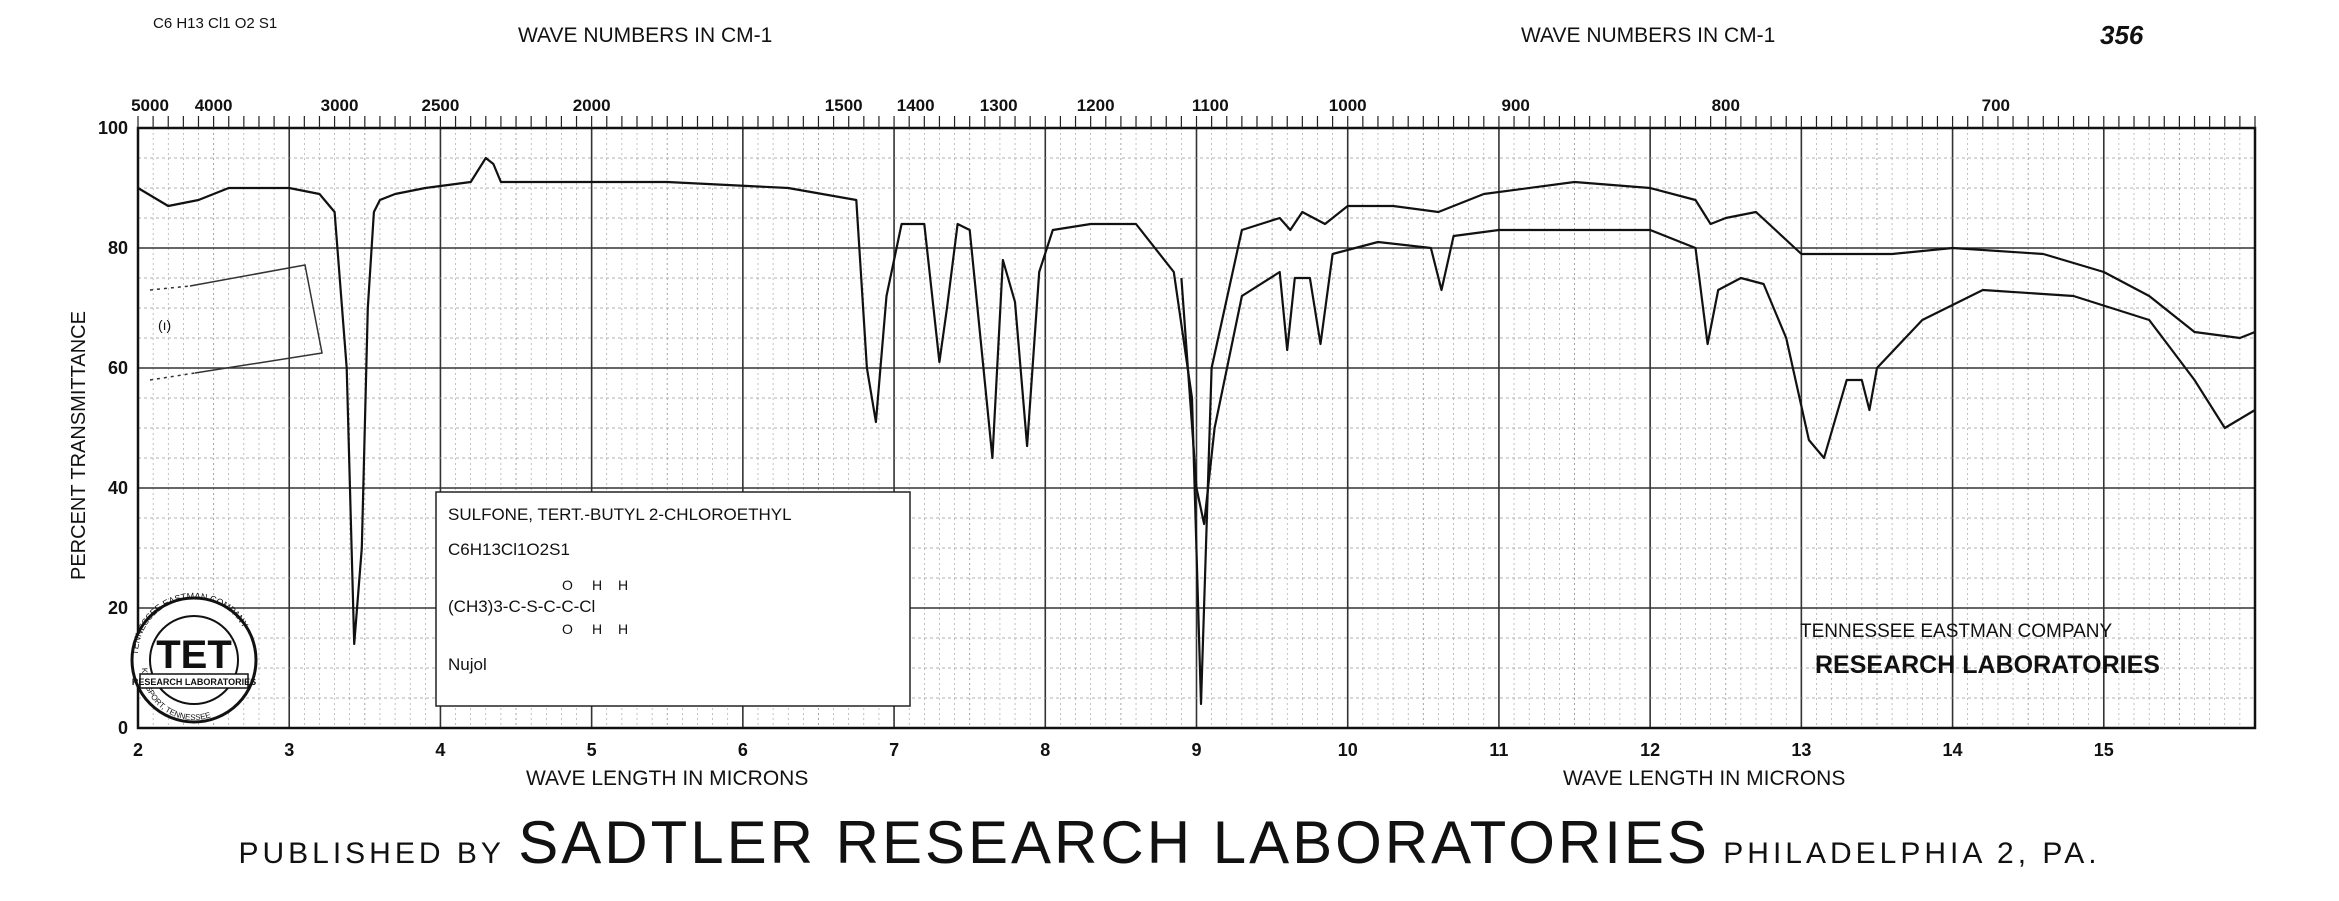  What do you see at coordinates (1648, 35) in the screenshot?
I see `top-axis-label-right: WAVE NUMBERS IN CM-1` at bounding box center [1648, 35].